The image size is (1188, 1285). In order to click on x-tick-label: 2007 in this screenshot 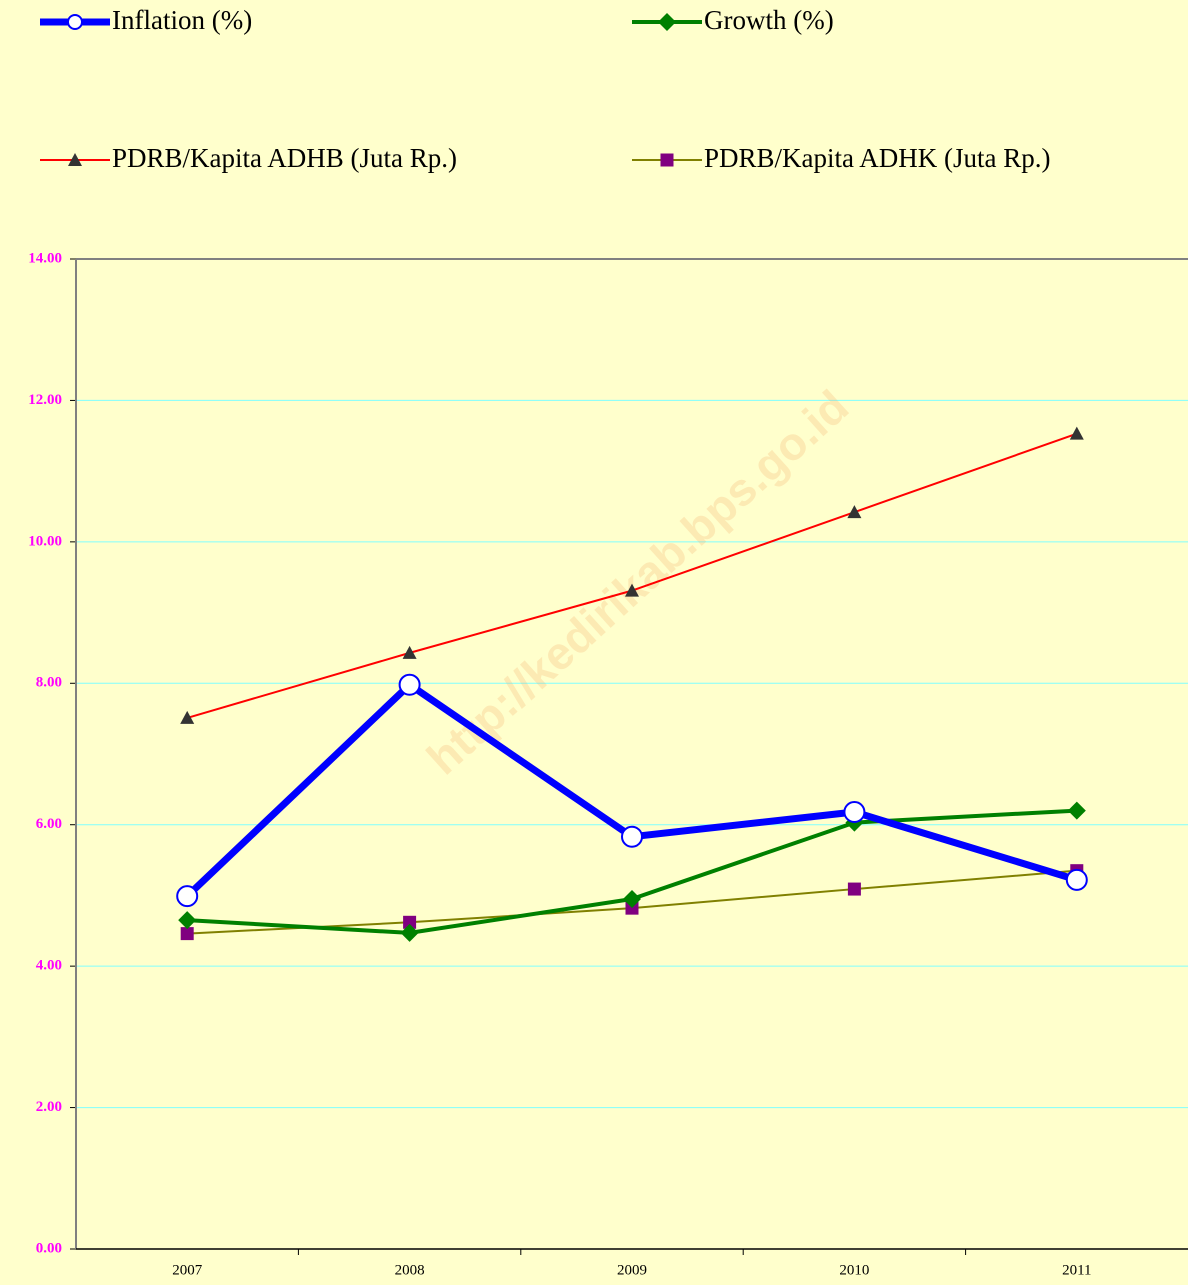, I will do `click(187, 1270)`.